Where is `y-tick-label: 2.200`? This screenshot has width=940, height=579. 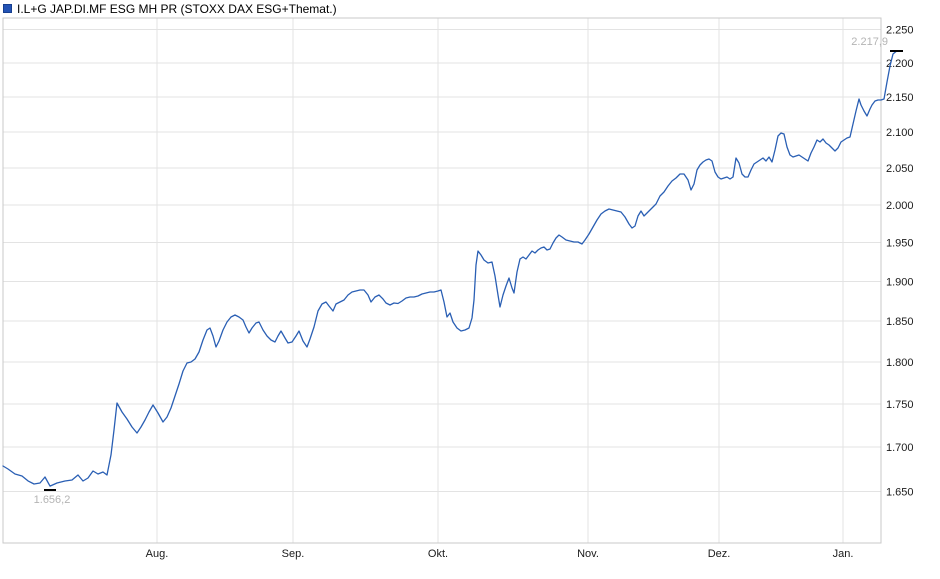 y-tick-label: 2.200 is located at coordinates (900, 64).